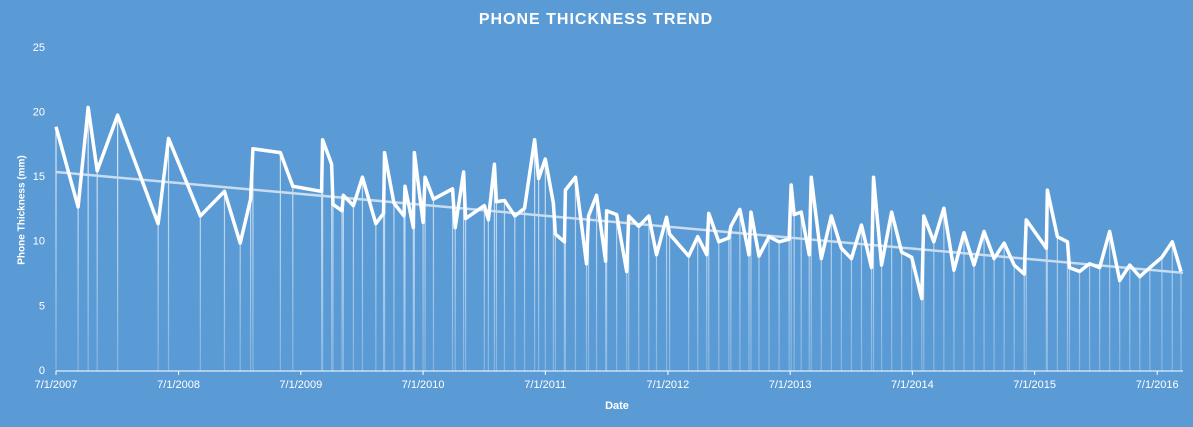 The width and height of the screenshot is (1193, 427). What do you see at coordinates (596, 19) in the screenshot?
I see `chart-title: PHONE THICKNESS TREND` at bounding box center [596, 19].